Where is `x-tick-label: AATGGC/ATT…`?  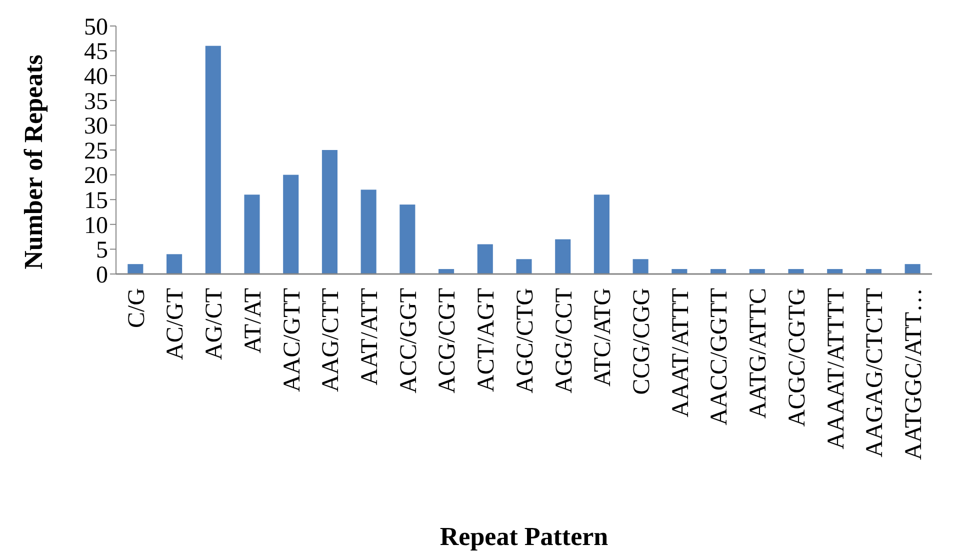 x-tick-label: AATGGC/ATT… is located at coordinates (913, 374).